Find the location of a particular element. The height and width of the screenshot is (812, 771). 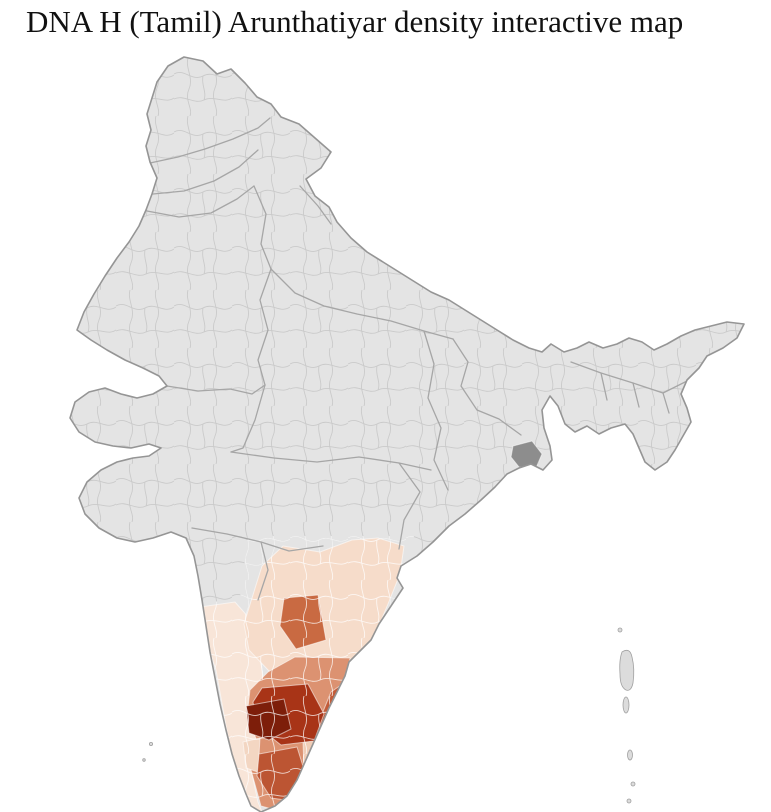

little-andaman-island is located at coordinates (630, 755).